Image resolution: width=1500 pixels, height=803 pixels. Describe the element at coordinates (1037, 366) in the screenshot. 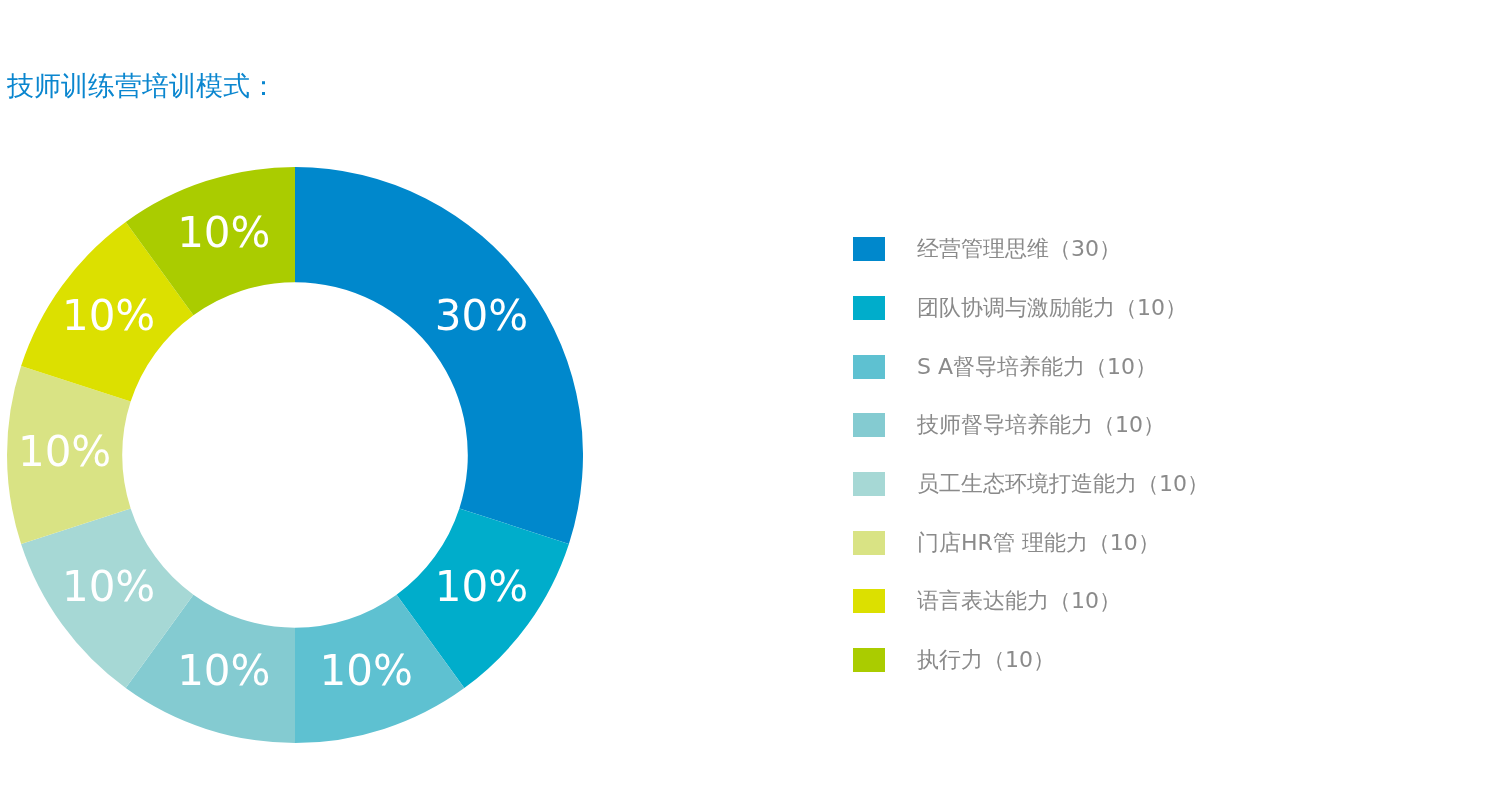

I see `legend-label: S A督导培养能力（10）` at that location.